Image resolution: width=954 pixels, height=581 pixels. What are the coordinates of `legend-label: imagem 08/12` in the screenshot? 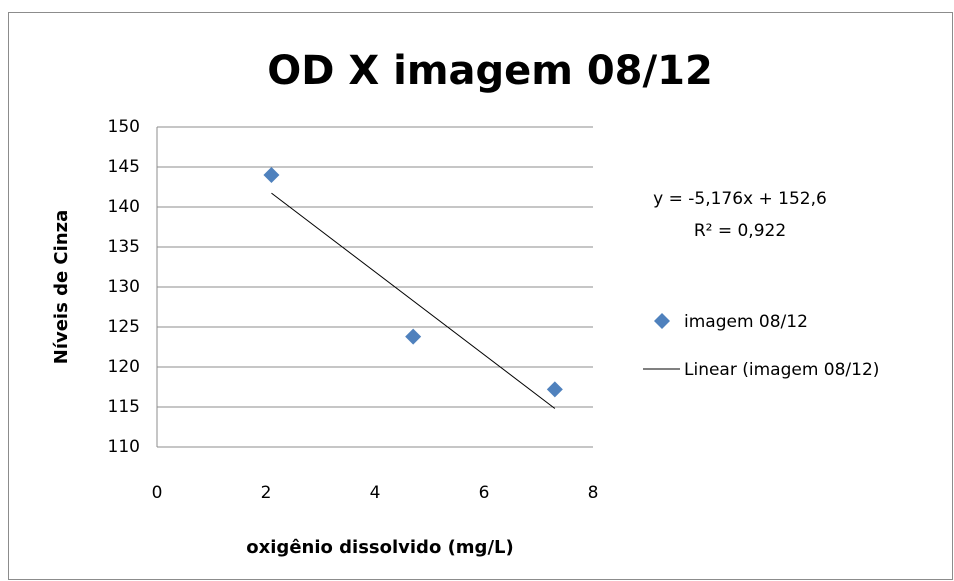 It's located at (746, 322).